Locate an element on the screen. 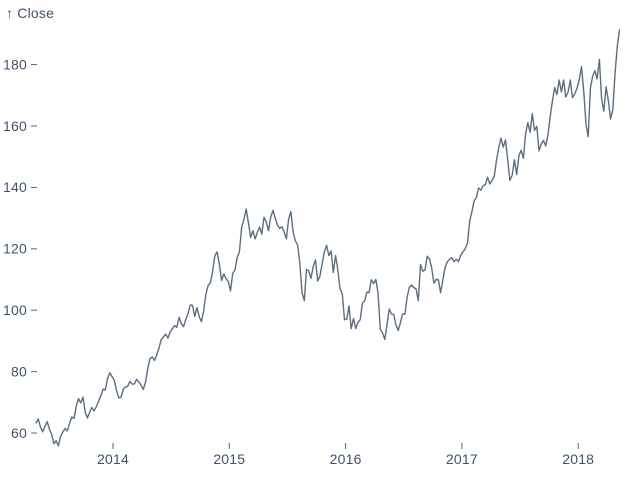 The image size is (640, 485). y-tick-label: 100 is located at coordinates (15, 310).